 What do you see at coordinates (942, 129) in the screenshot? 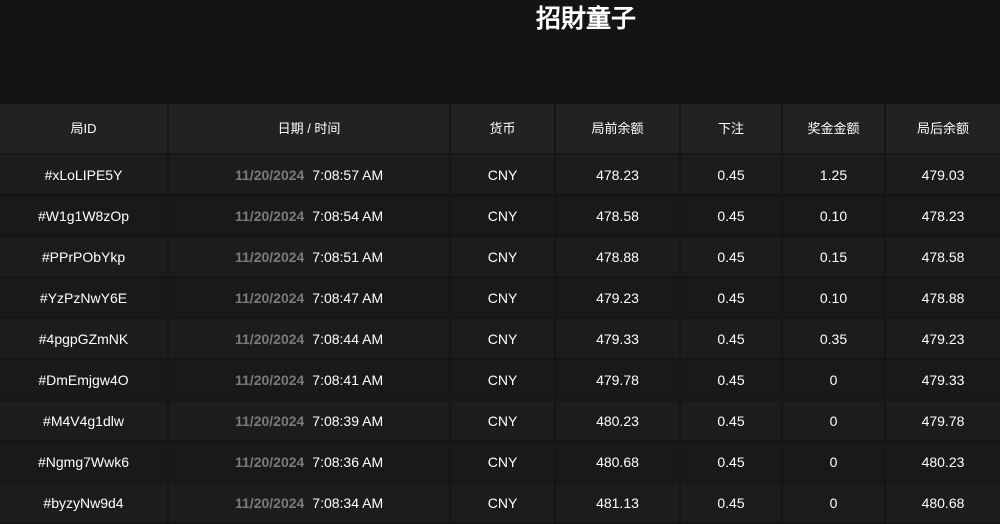
I see `col-balance-after: 局后余额` at bounding box center [942, 129].